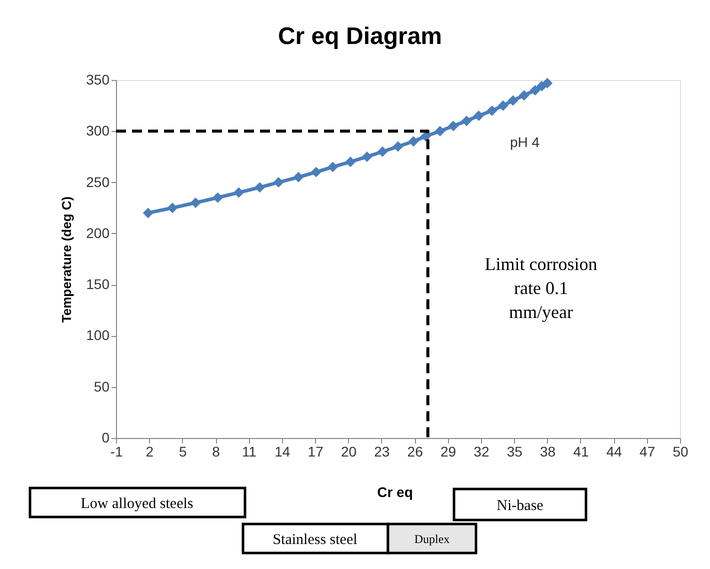  Describe the element at coordinates (316, 452) in the screenshot. I see `x-tick-label: 17` at that location.